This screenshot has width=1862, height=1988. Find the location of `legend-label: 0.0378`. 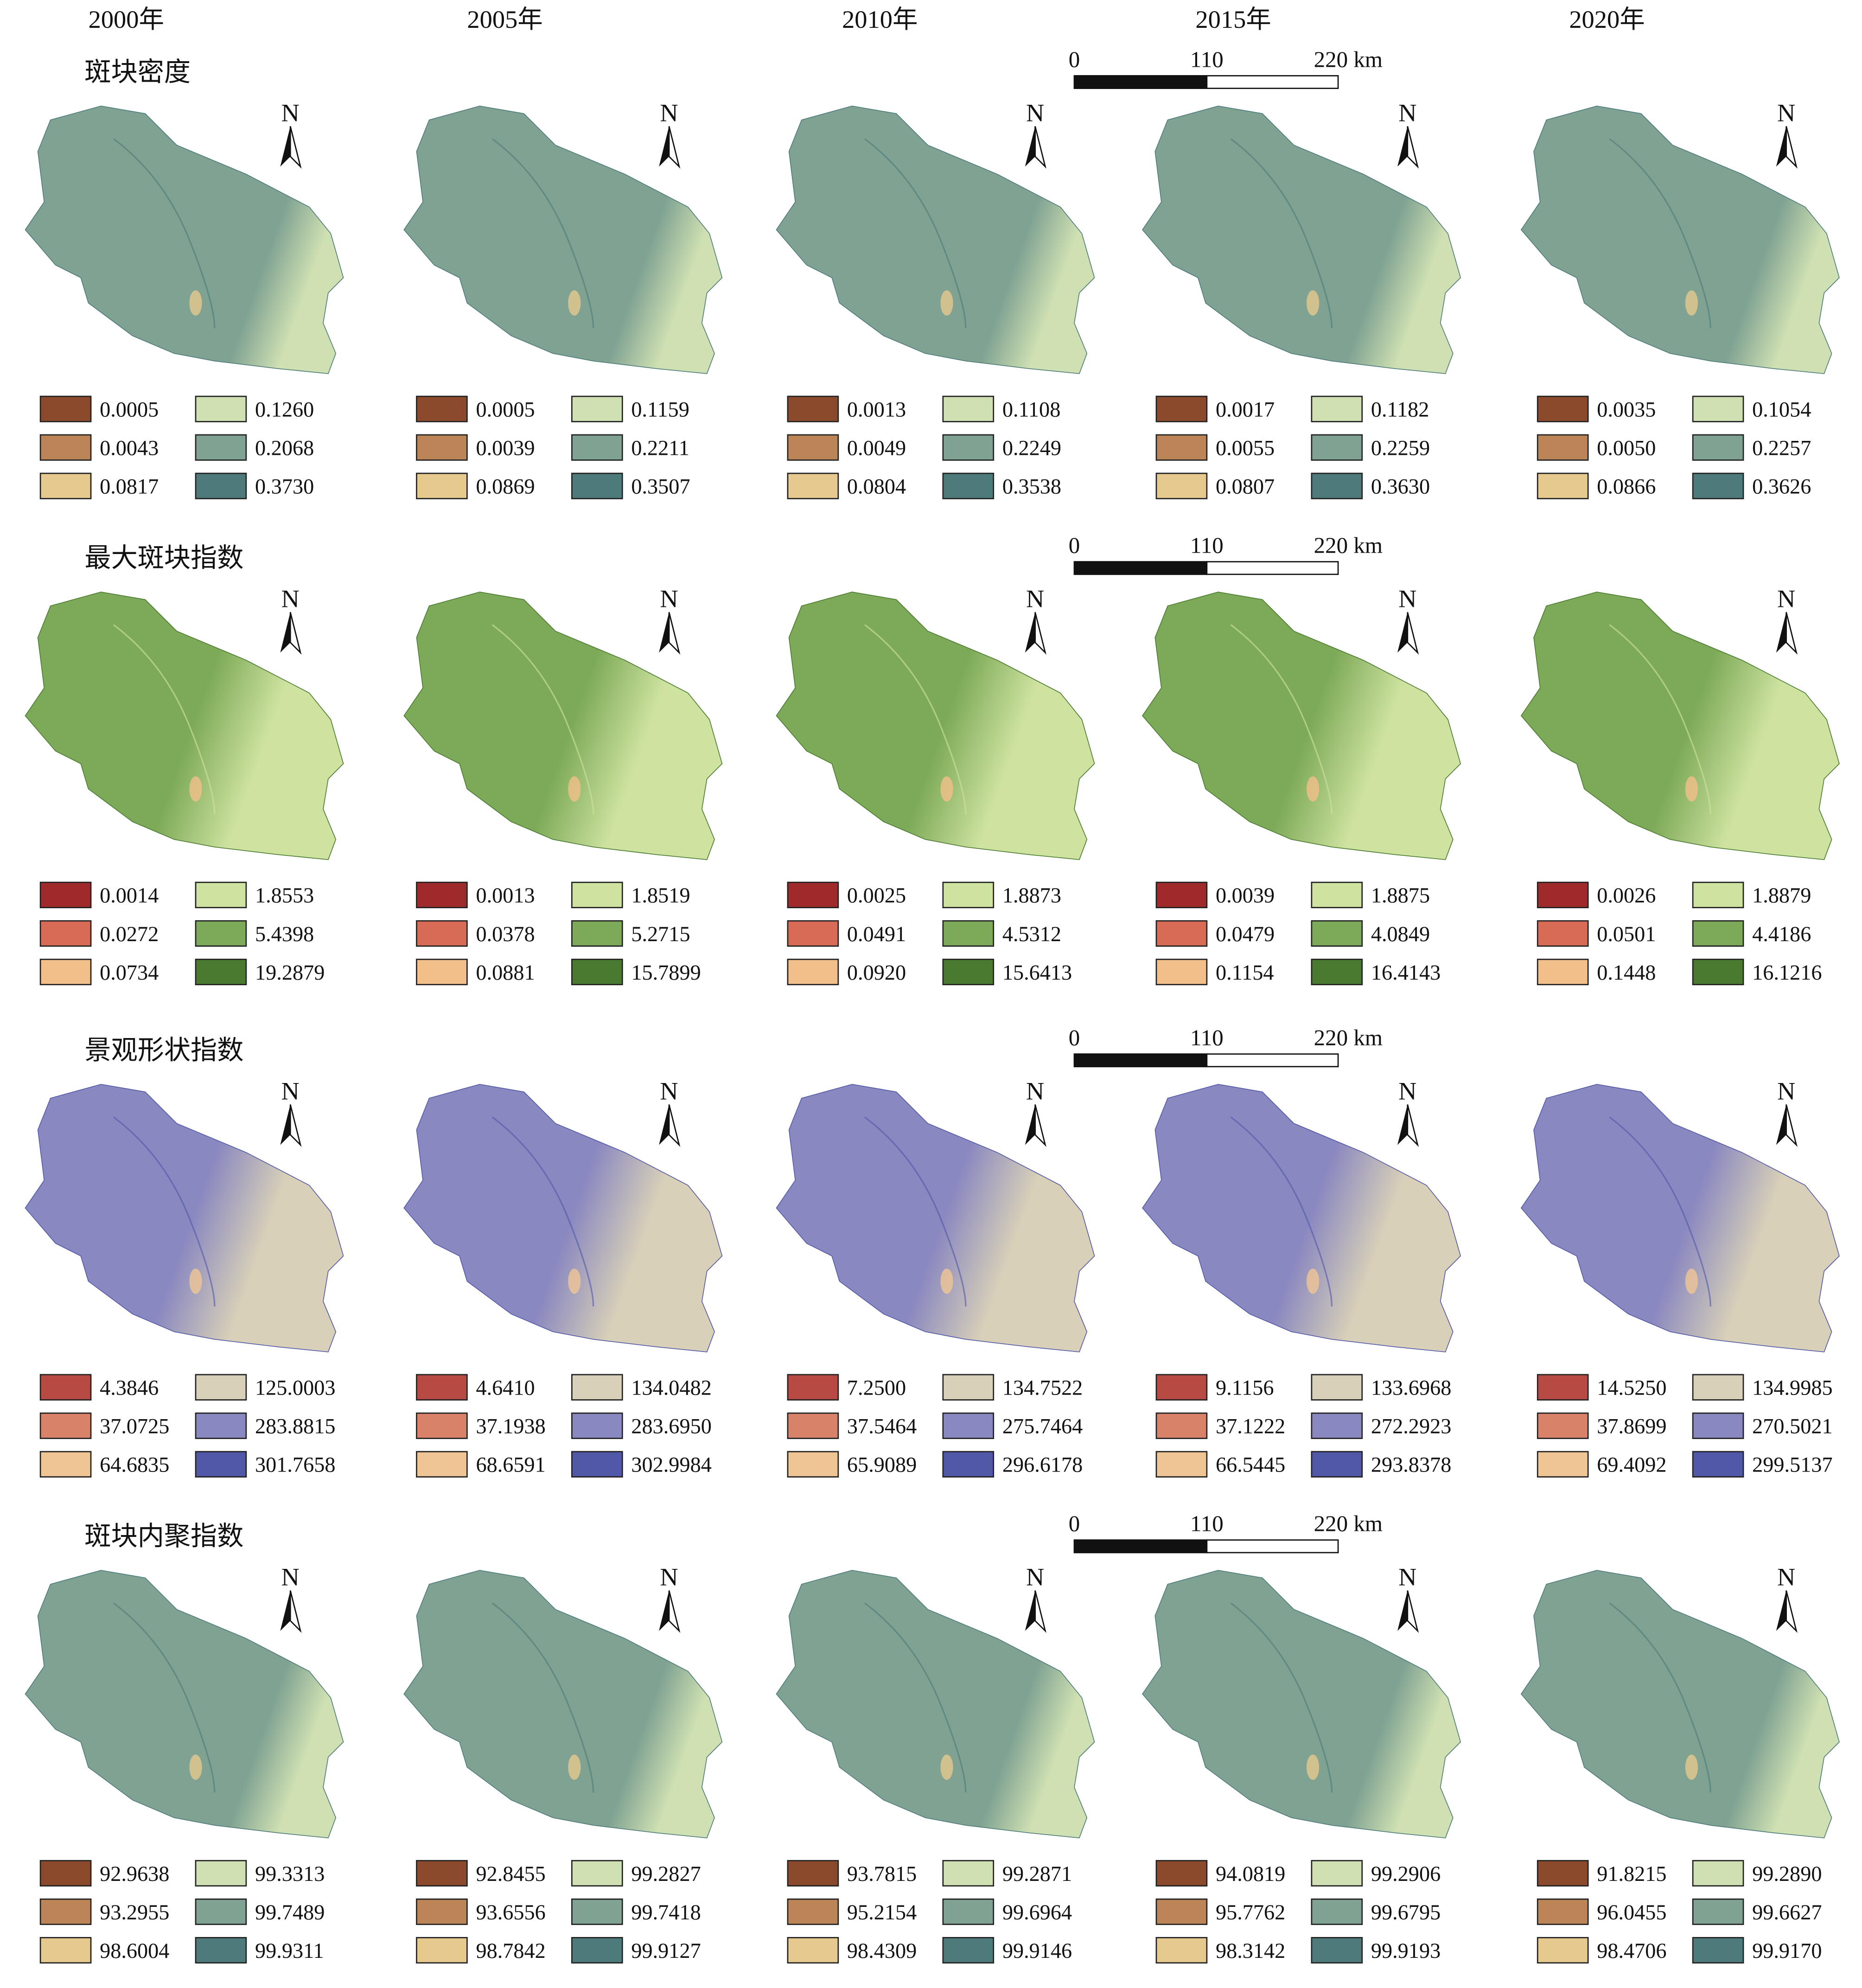

legend-label: 0.0378 is located at coordinates (505, 934).